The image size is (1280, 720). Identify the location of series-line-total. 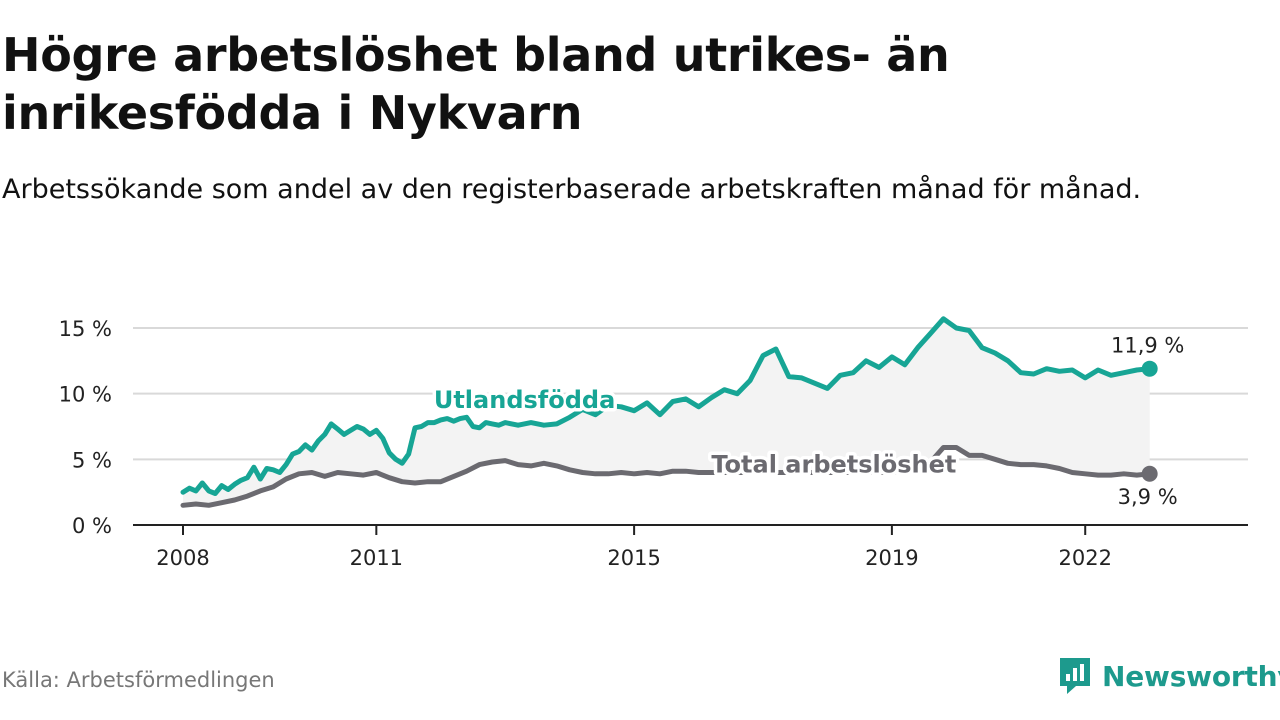
(666, 476).